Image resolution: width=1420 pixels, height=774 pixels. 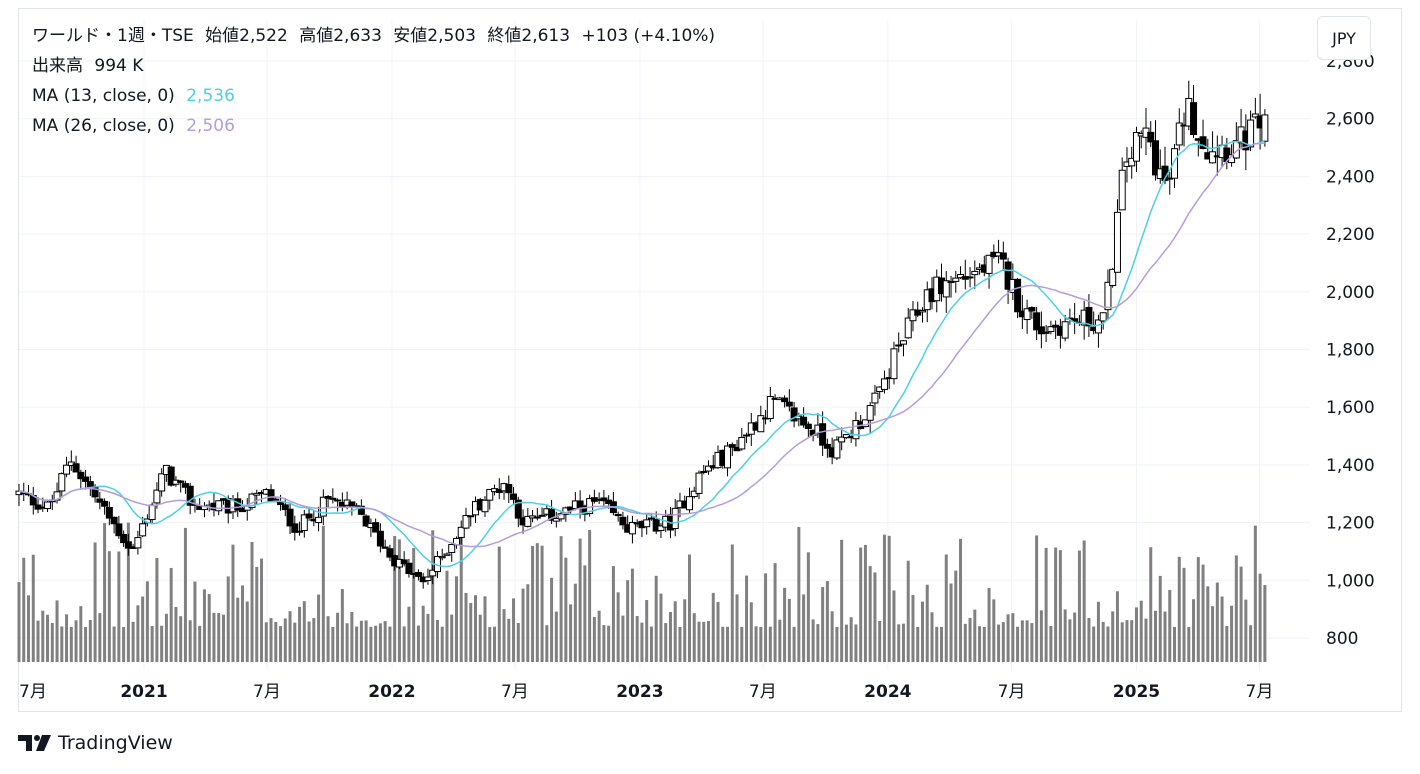 What do you see at coordinates (210, 126) in the screenshot?
I see `ma26-value: 2,506` at bounding box center [210, 126].